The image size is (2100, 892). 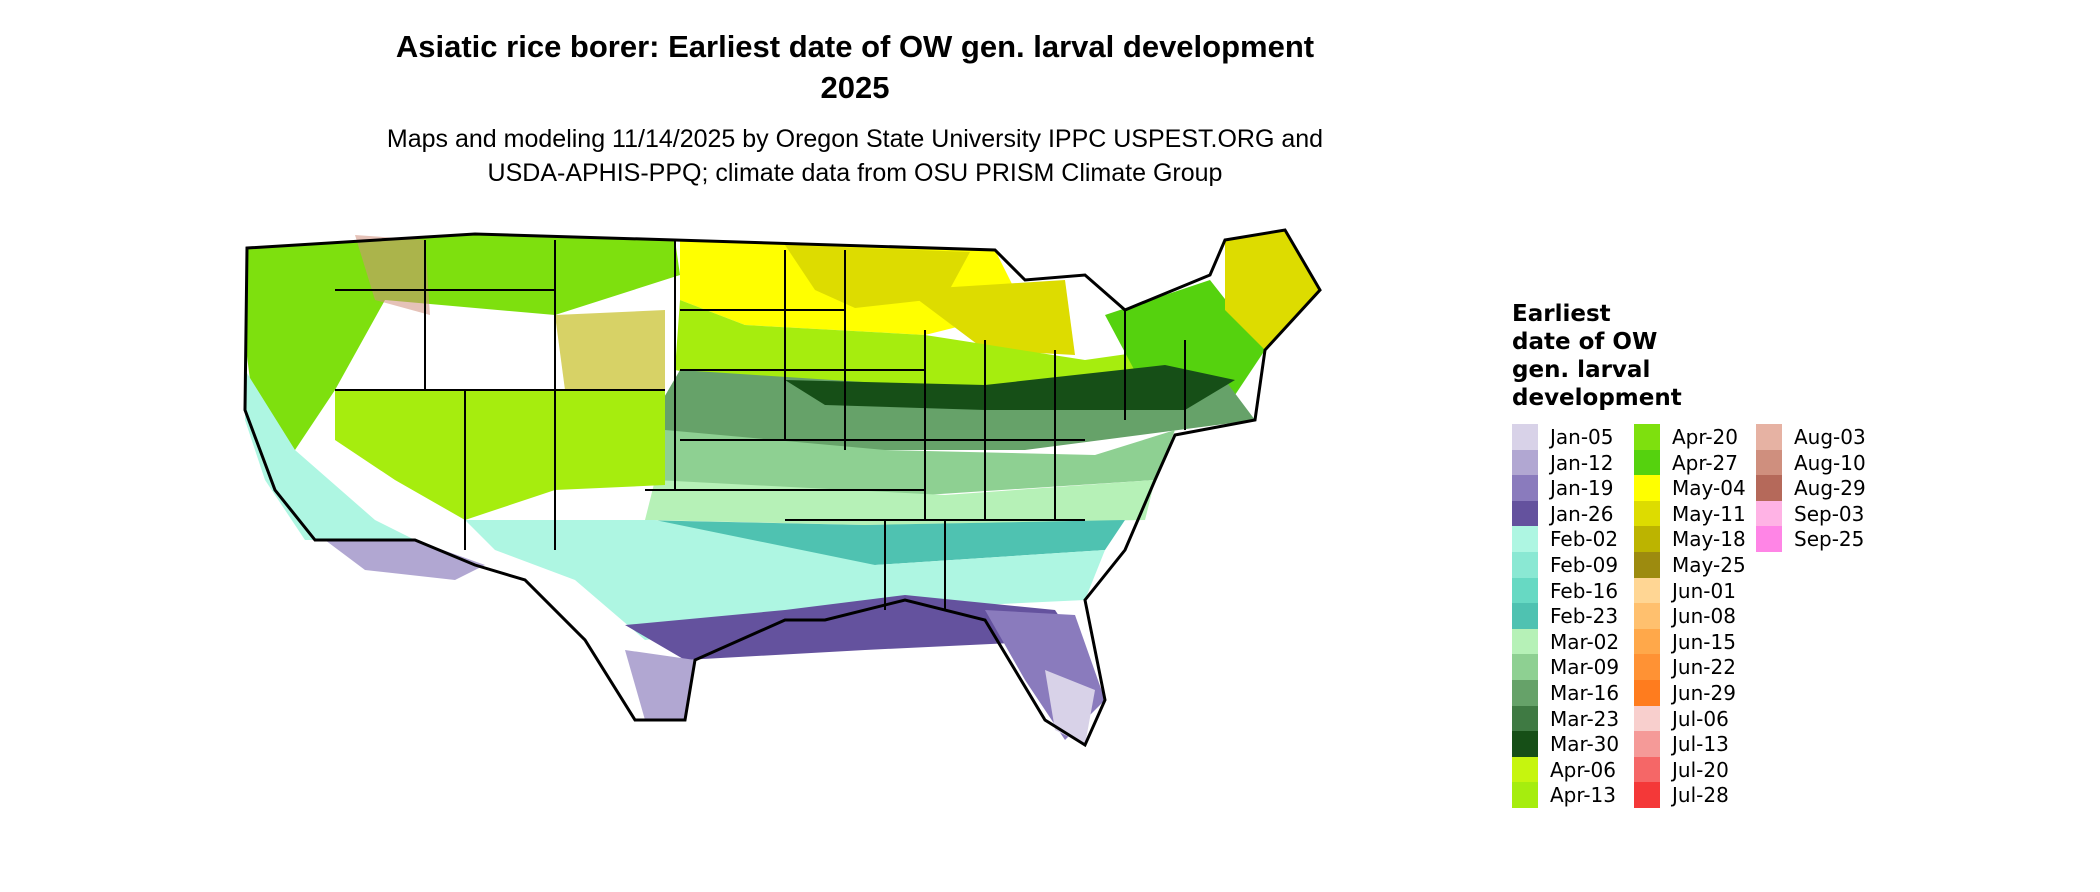 I want to click on legend-item: Jun-08, so click(x=1685, y=616).